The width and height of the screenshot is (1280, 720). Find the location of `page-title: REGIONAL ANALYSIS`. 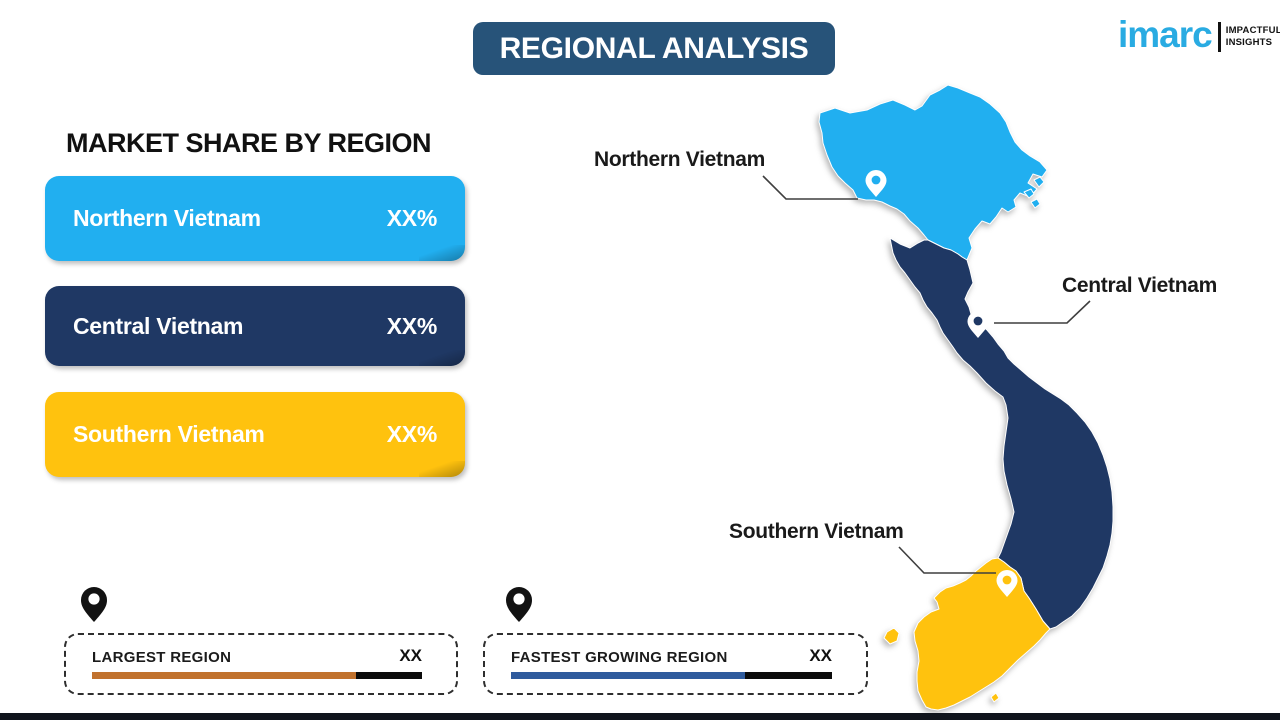

page-title: REGIONAL ANALYSIS is located at coordinates (654, 48).